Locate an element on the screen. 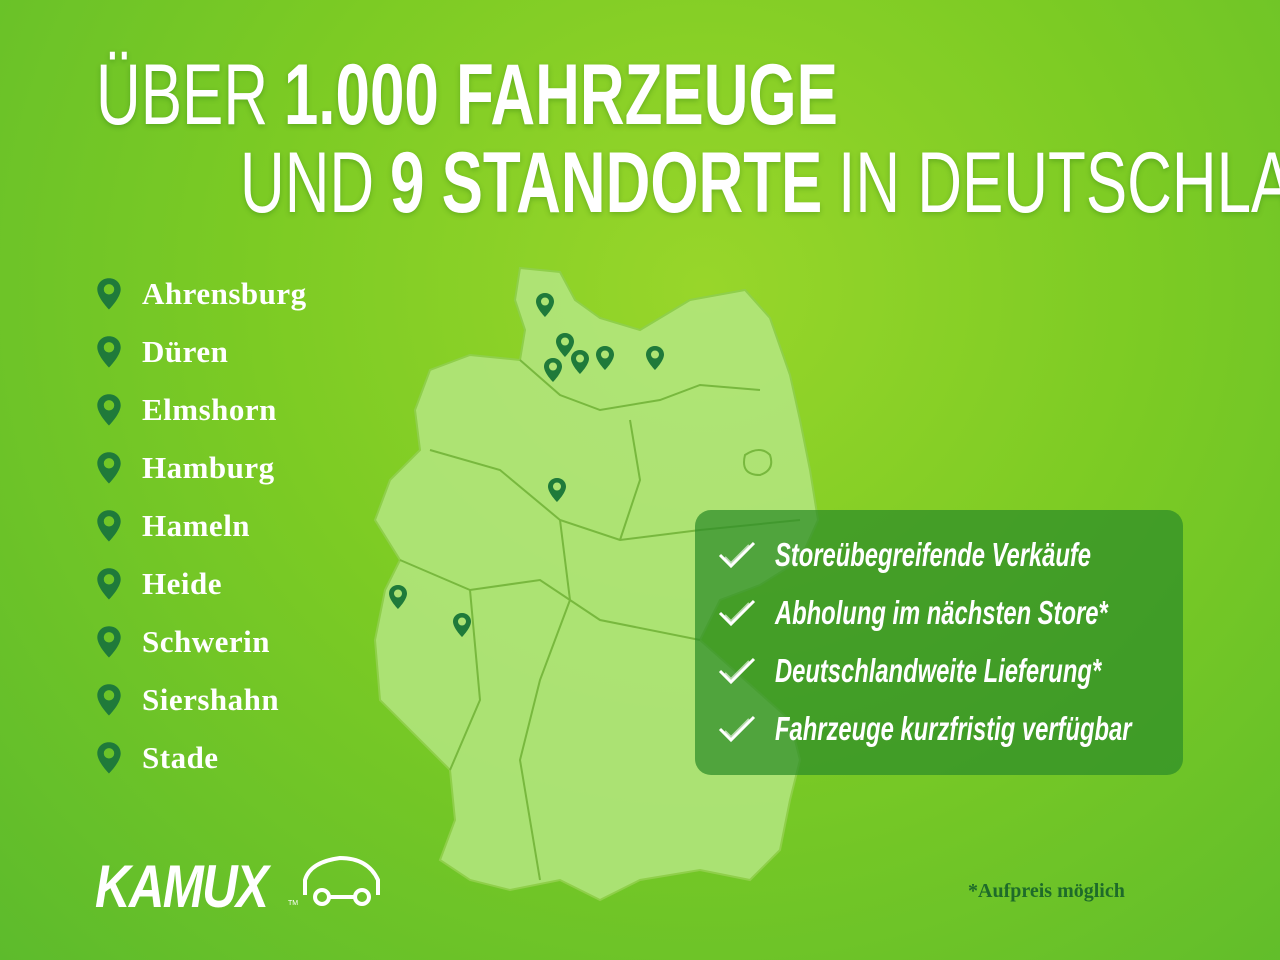 This screenshot has height=960, width=1280. location-name: Hameln is located at coordinates (196, 525).